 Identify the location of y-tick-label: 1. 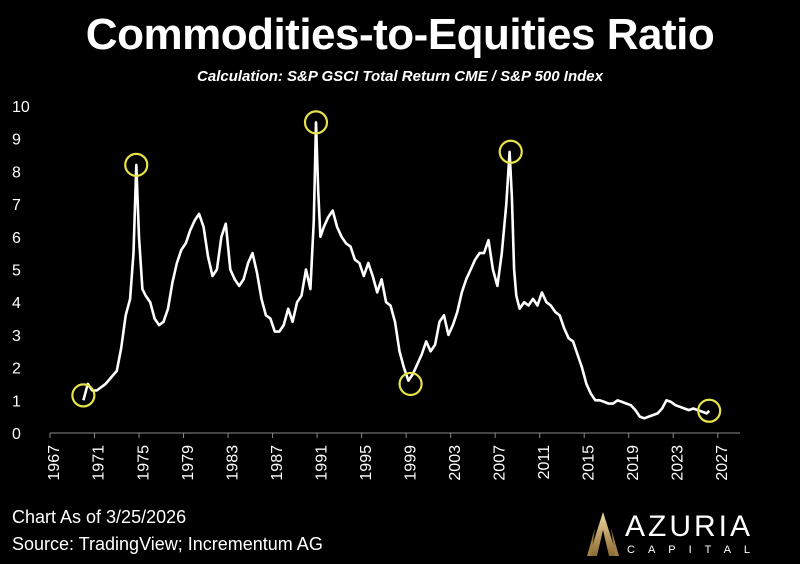
(16, 401).